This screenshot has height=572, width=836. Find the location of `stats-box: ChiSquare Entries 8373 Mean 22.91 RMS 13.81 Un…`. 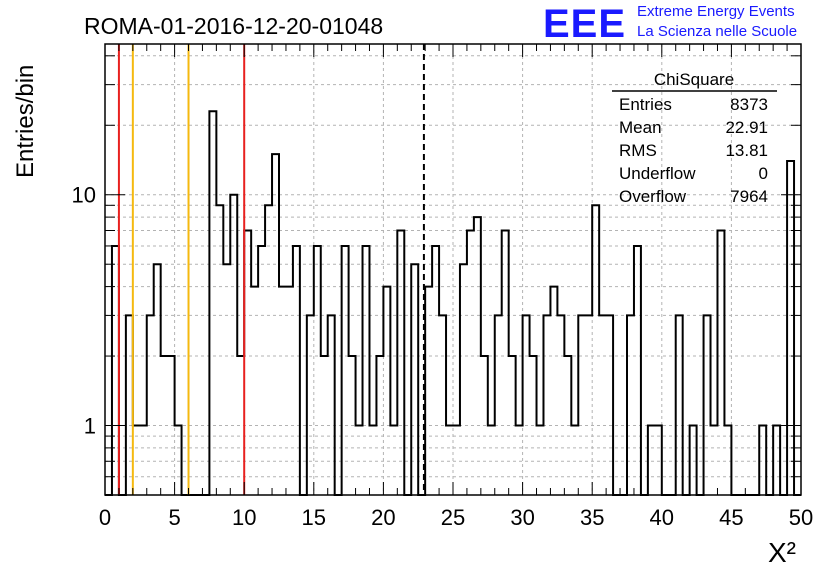

stats-box: ChiSquare Entries 8373 Mean 22.91 RMS 13.81 Un… is located at coordinates (694, 138).